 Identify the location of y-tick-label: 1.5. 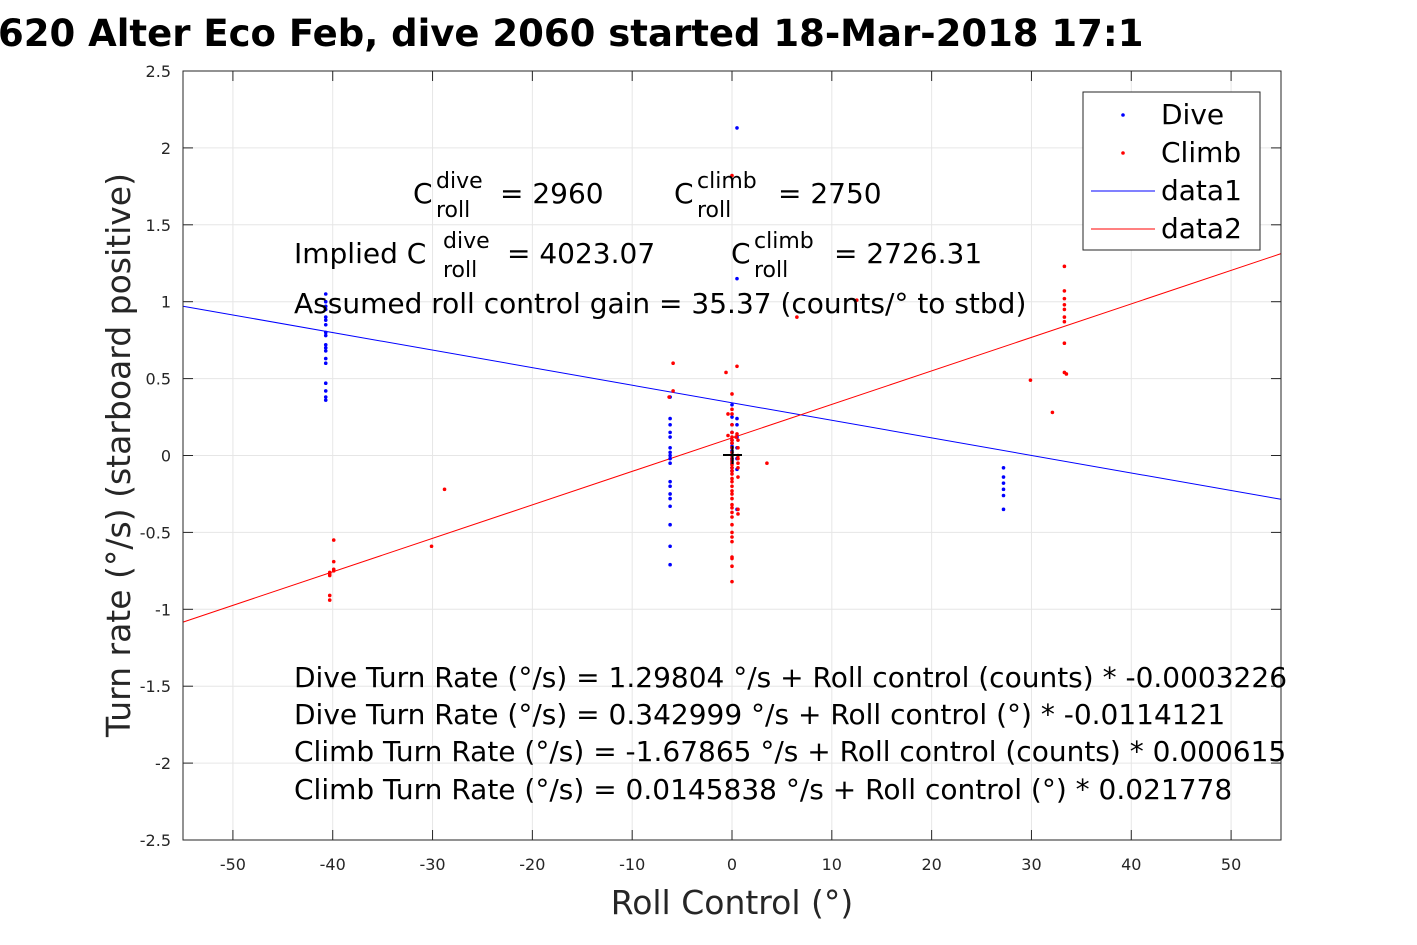
(158, 225).